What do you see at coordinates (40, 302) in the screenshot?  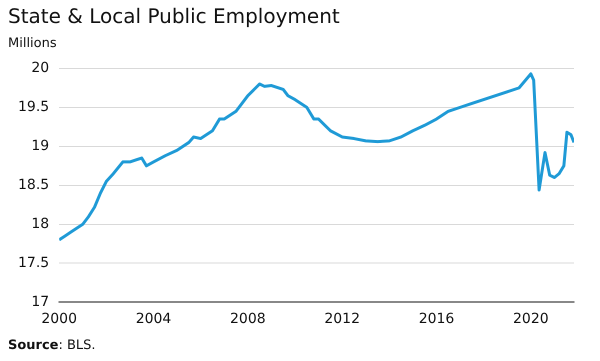 I see `y-tick-label: 17` at bounding box center [40, 302].